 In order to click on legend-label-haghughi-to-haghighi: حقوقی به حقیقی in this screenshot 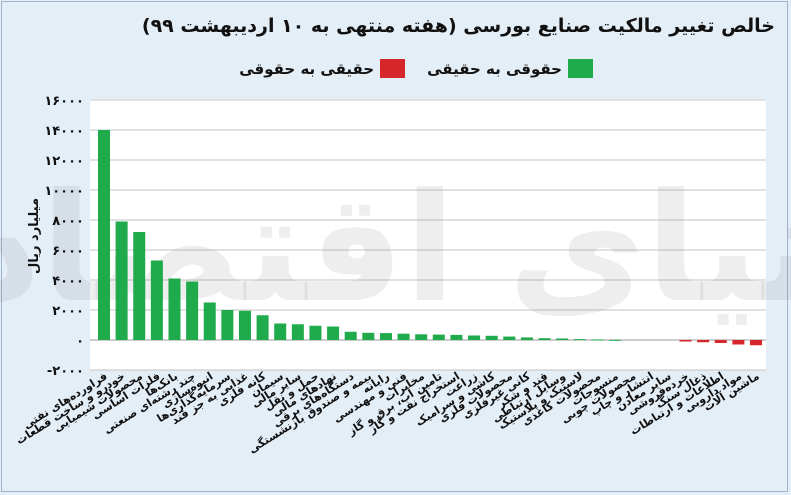, I will do `click(494, 68)`.